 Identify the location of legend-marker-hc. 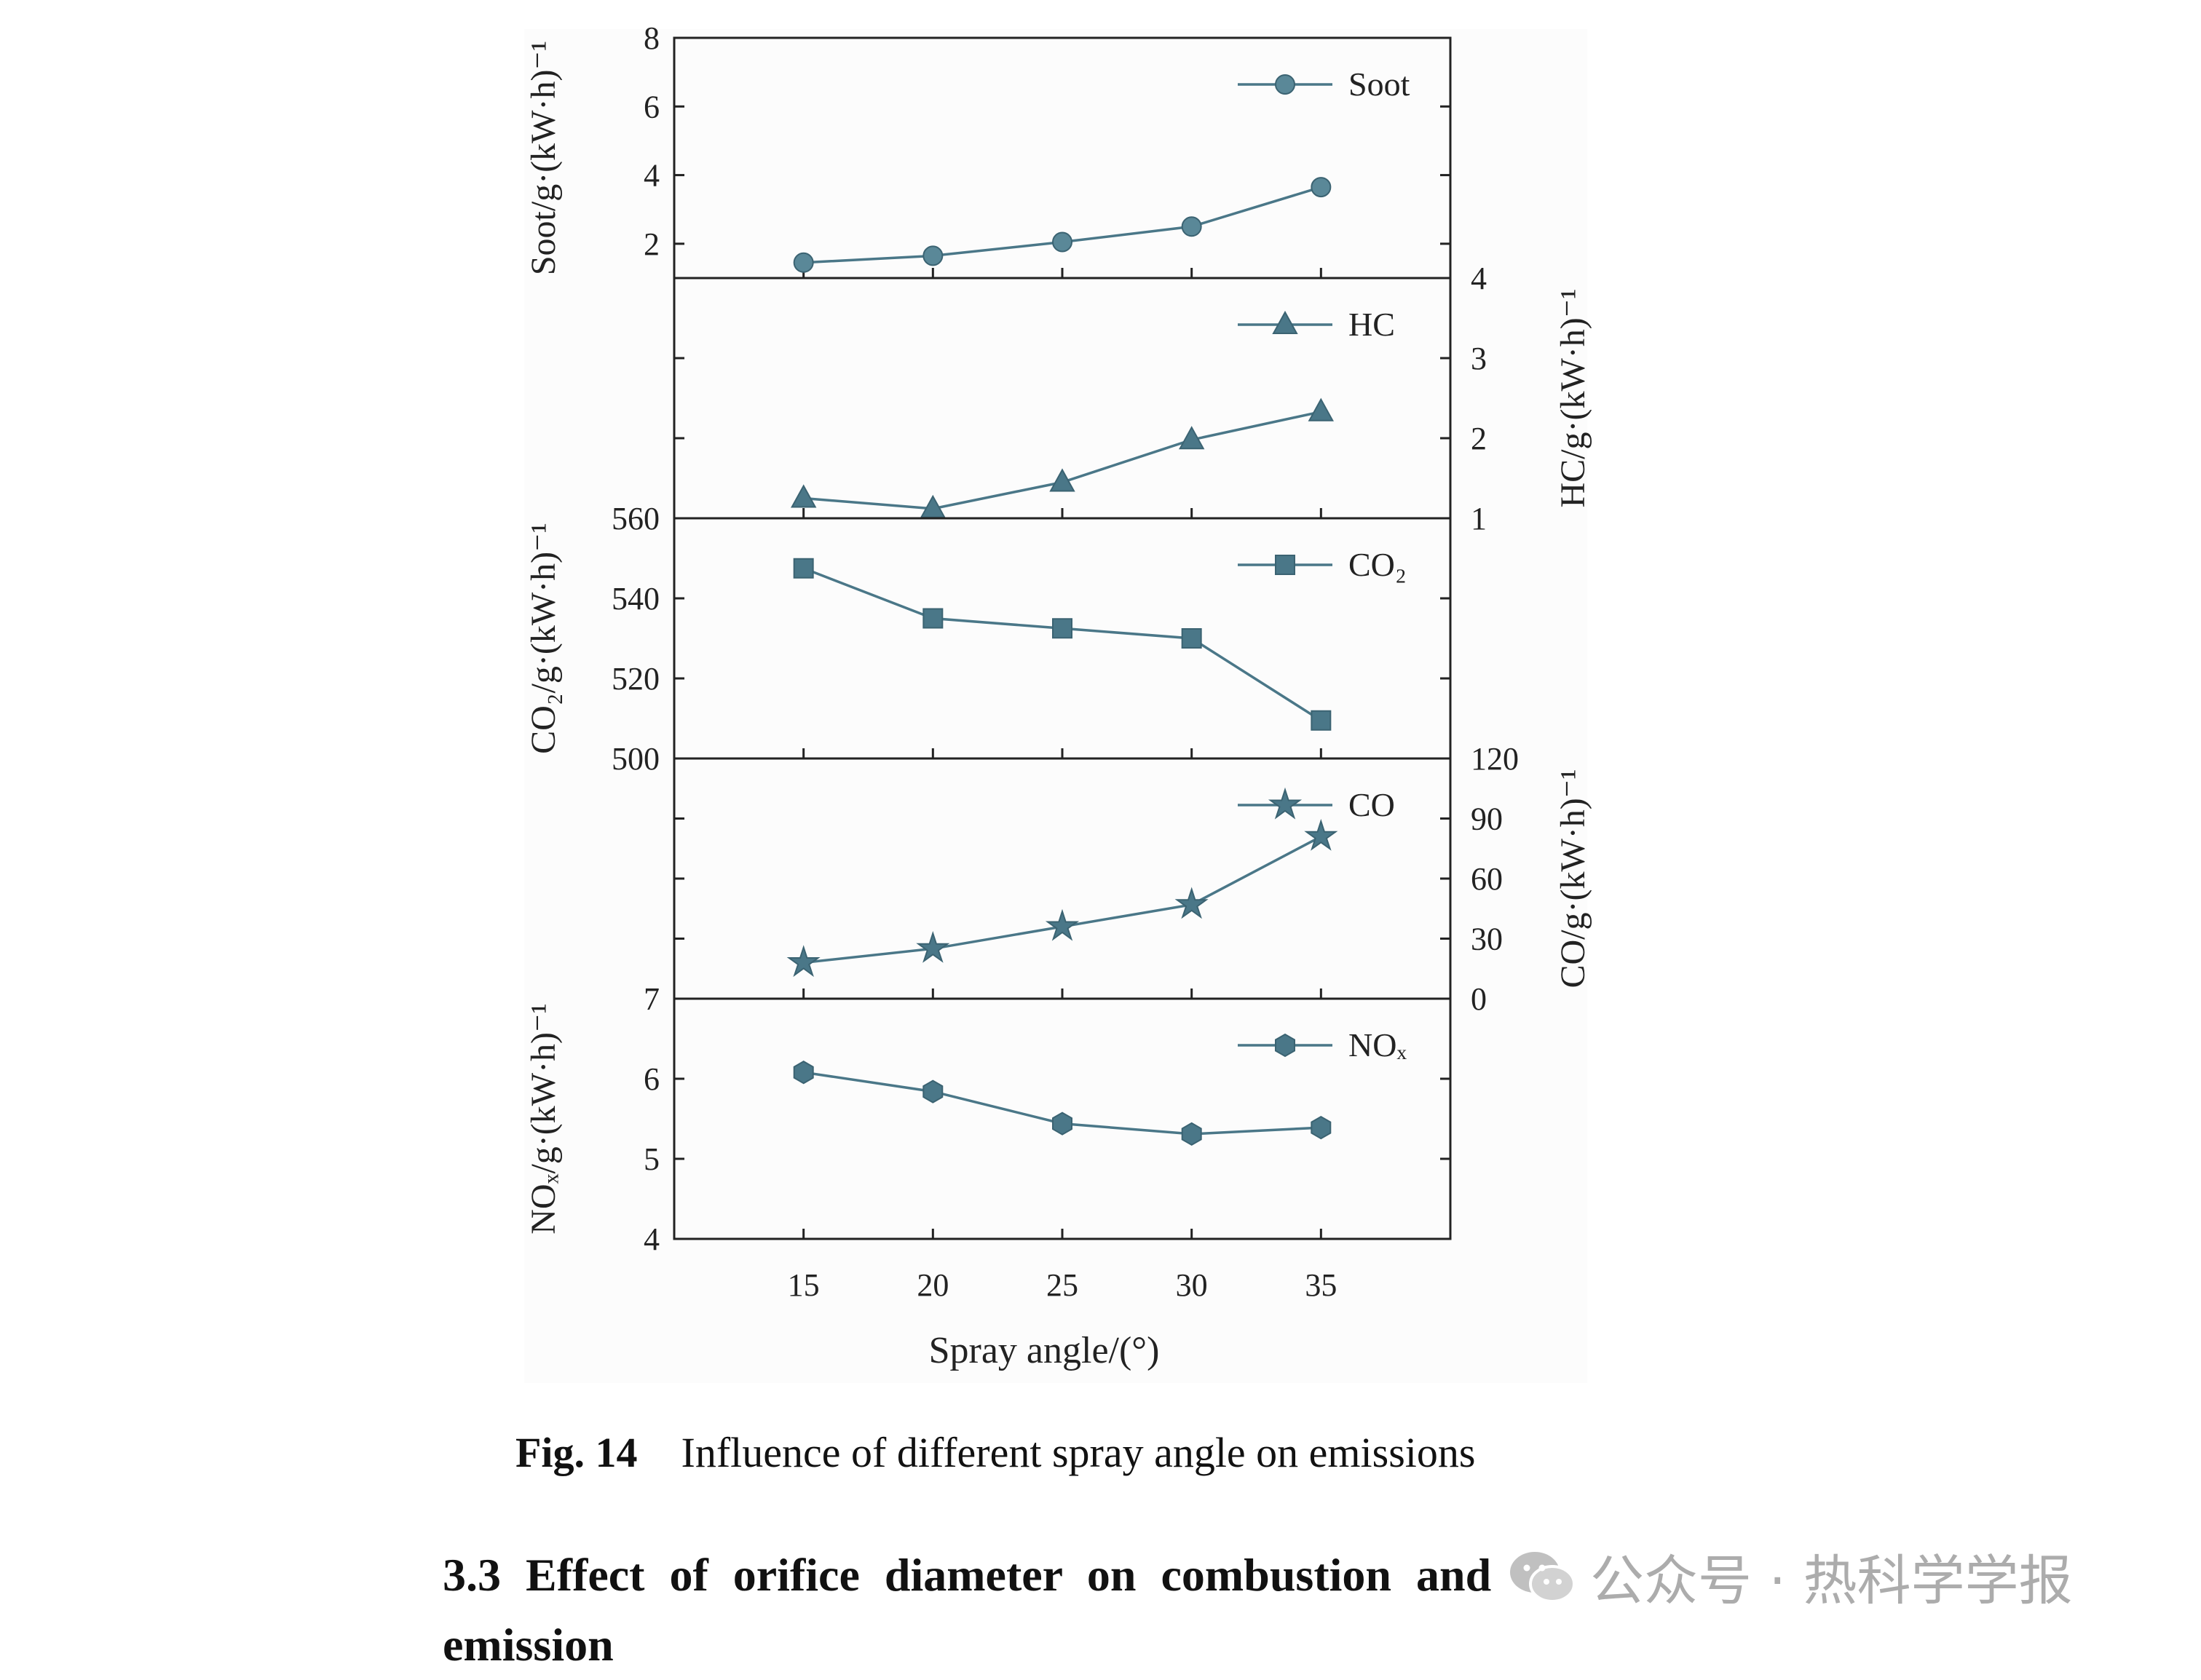
(1285, 322).